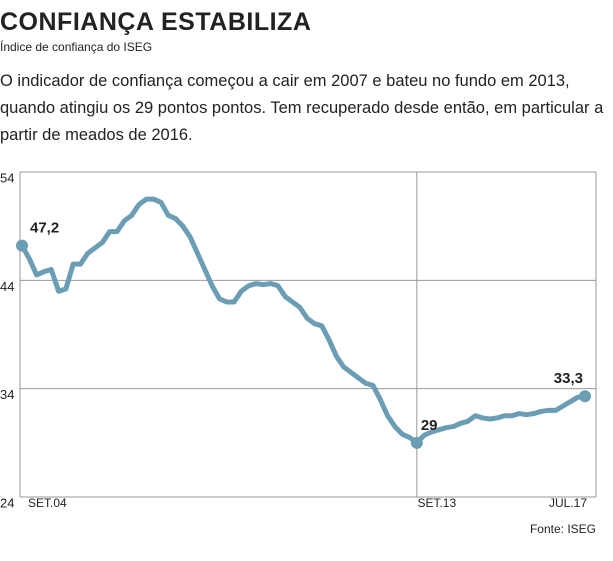 This screenshot has width=613, height=561. Describe the element at coordinates (7, 177) in the screenshot. I see `y-tick-label: 54` at that location.